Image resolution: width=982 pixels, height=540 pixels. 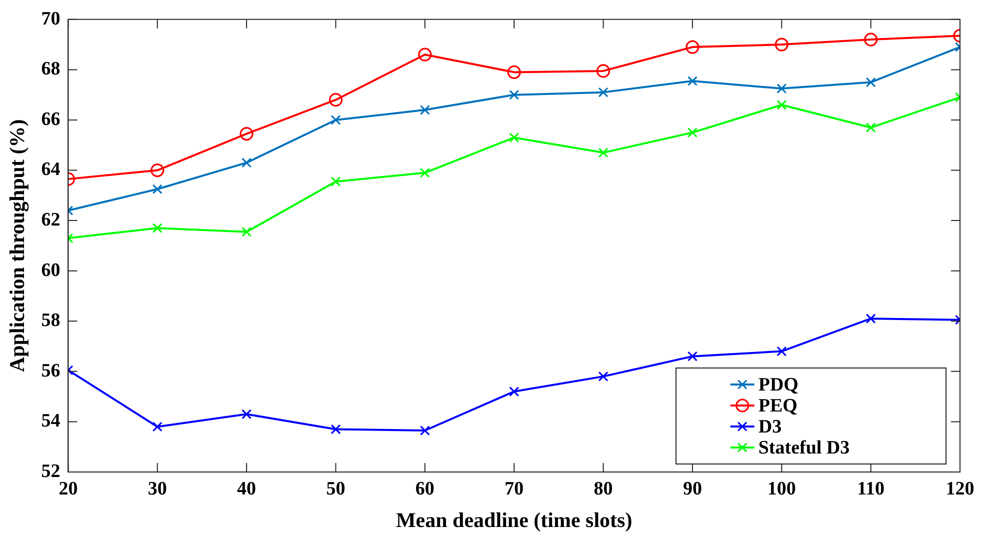 What do you see at coordinates (781, 489) in the screenshot?
I see `x-tick-label: 100` at bounding box center [781, 489].